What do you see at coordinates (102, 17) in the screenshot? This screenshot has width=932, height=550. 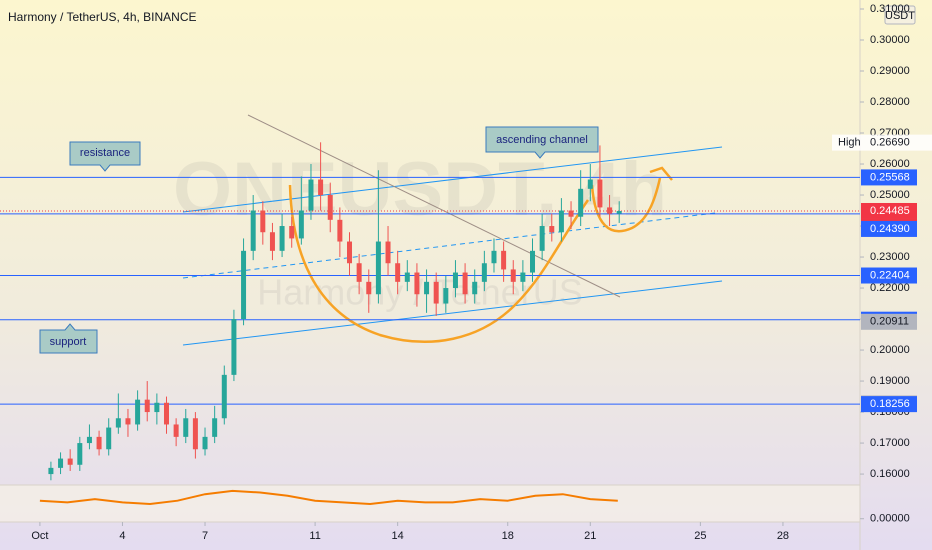 I see `chart-title: Harmony / TetherUS, 4h, BINANCE` at bounding box center [102, 17].